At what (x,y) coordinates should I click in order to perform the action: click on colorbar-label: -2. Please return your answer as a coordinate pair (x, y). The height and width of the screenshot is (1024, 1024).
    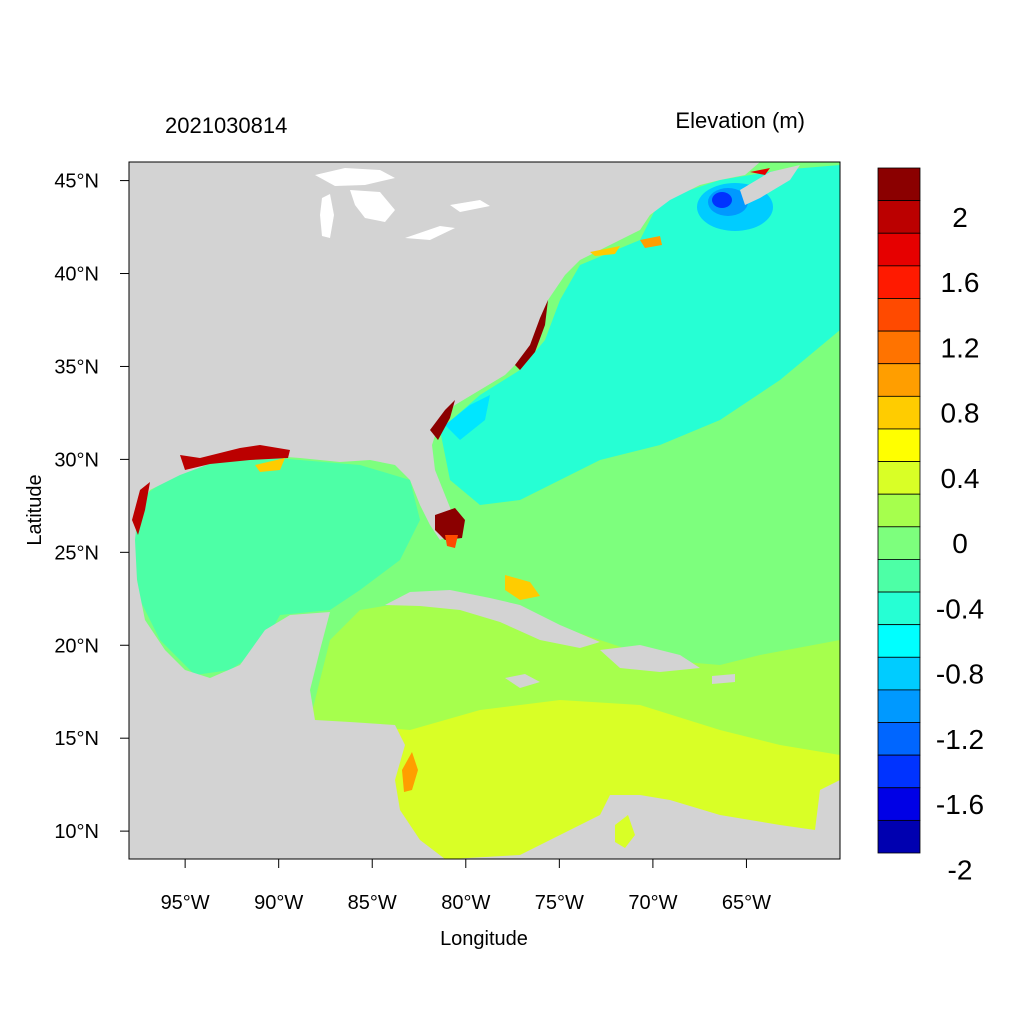
    Looking at the image, I should click on (960, 869).